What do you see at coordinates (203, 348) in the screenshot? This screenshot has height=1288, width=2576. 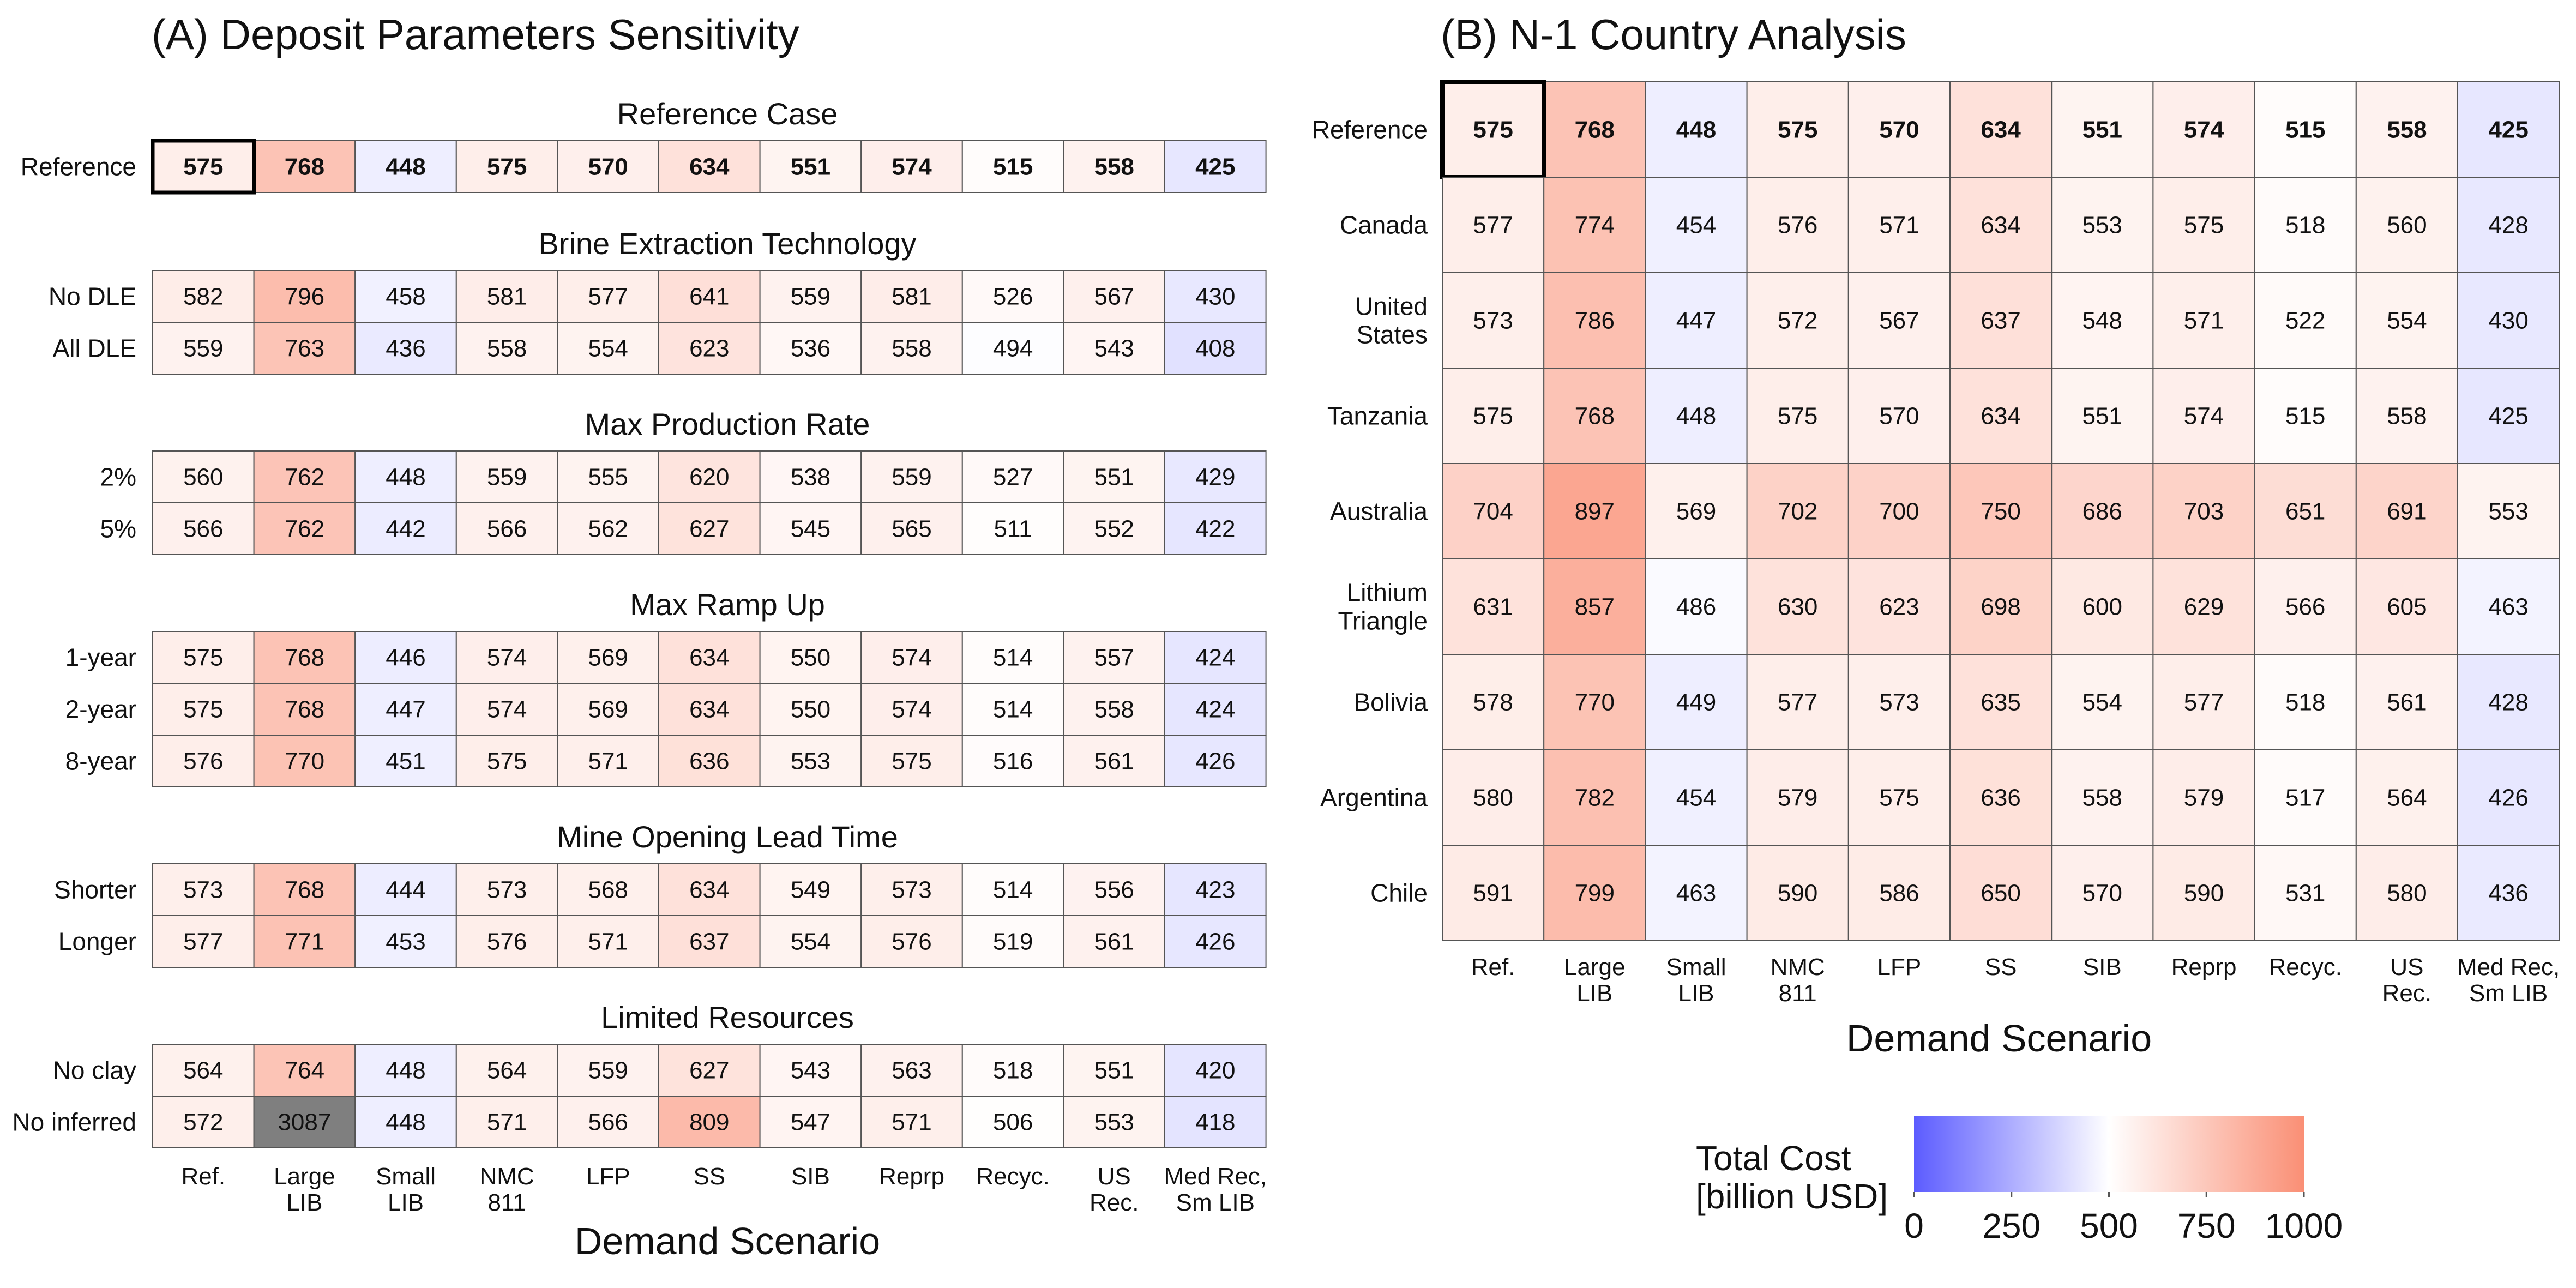 I see `a-all-dle-ref-cell` at bounding box center [203, 348].